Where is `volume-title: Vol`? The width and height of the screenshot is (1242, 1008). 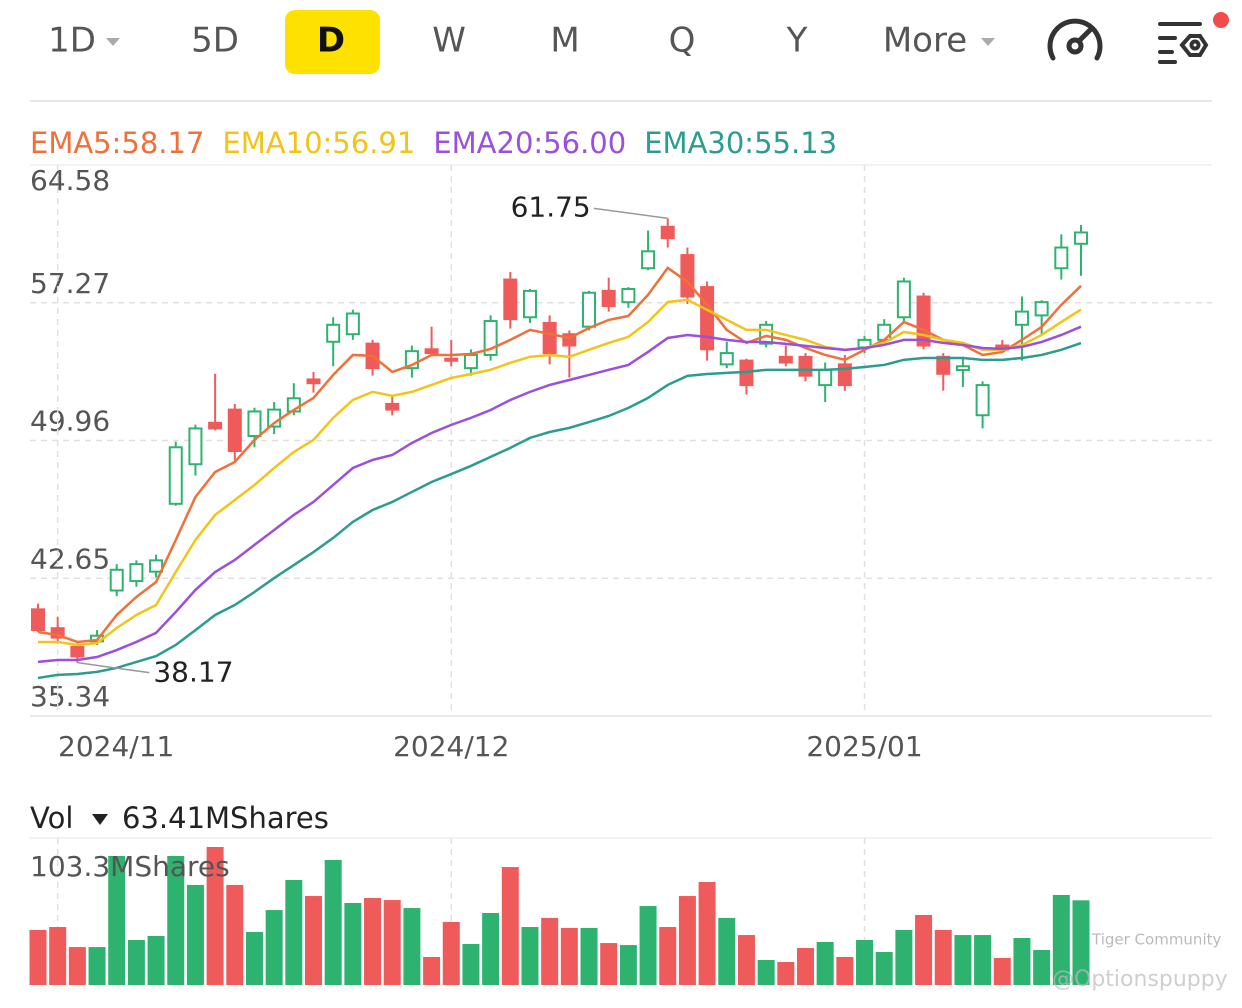 volume-title: Vol is located at coordinates (51, 818).